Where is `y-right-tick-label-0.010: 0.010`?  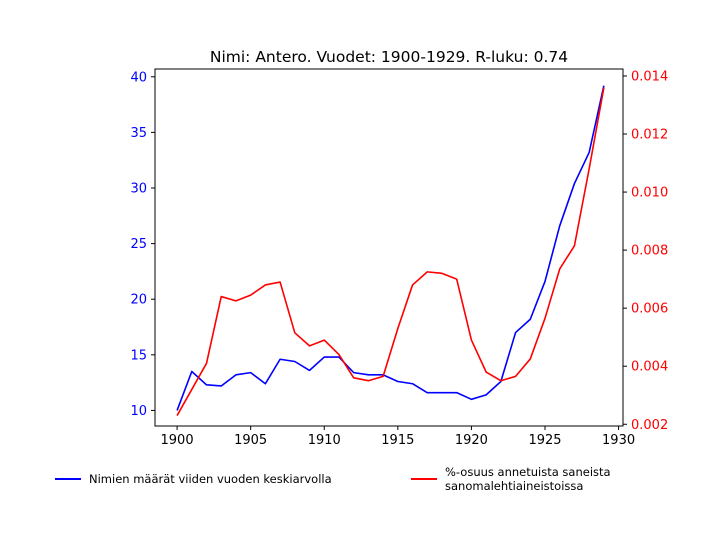 y-right-tick-label-0.010: 0.010 is located at coordinates (649, 193).